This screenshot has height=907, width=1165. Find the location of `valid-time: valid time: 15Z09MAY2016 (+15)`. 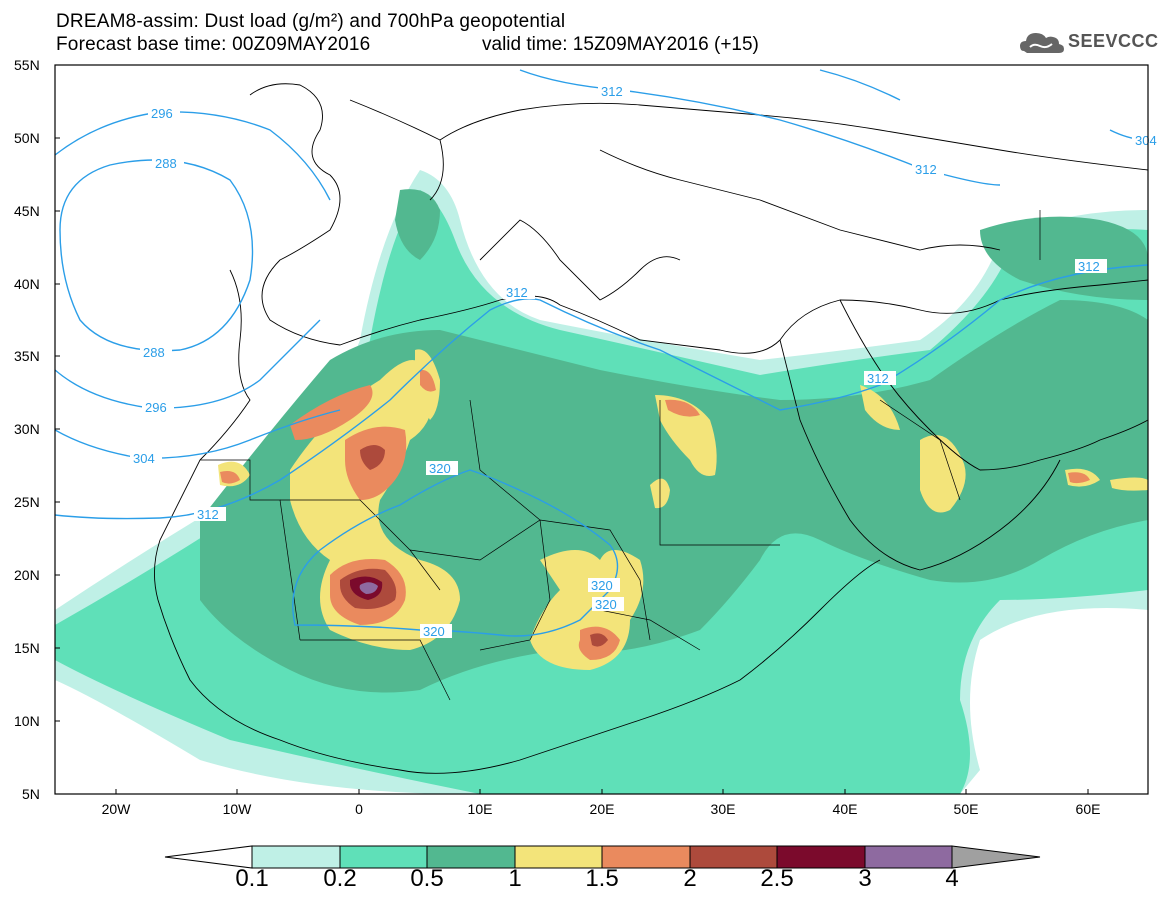

valid-time: valid time: 15Z09MAY2016 (+15) is located at coordinates (620, 44).